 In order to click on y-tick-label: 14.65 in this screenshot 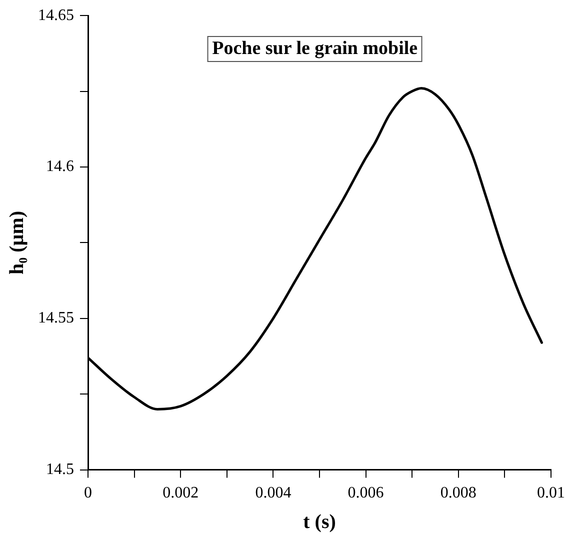, I will do `click(56, 15)`.